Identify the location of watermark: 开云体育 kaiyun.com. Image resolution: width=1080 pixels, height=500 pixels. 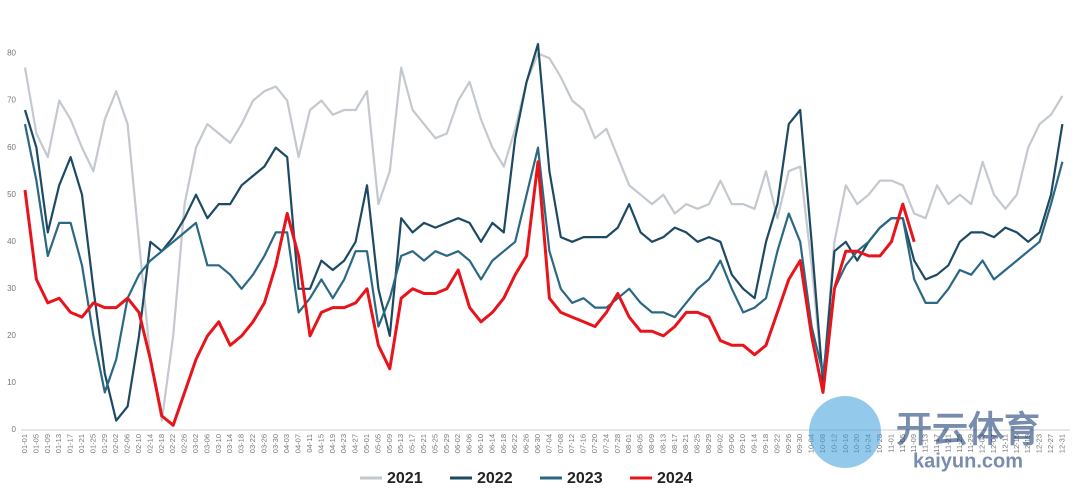
(924, 434).